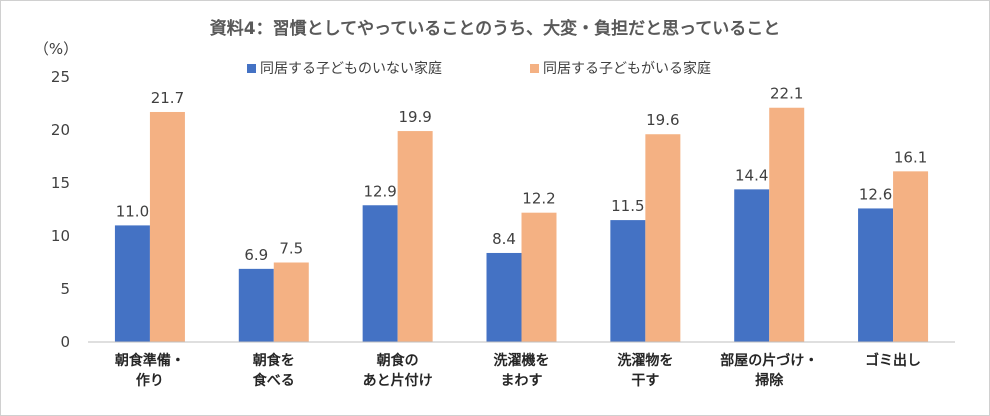 This screenshot has width=990, height=416. I want to click on category-label: 掃除, so click(769, 380).